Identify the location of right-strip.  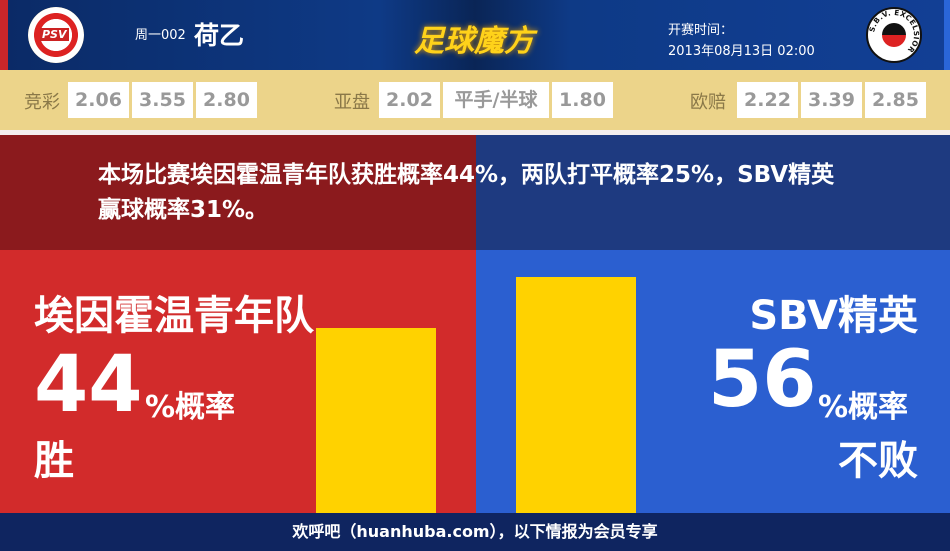
(947, 35).